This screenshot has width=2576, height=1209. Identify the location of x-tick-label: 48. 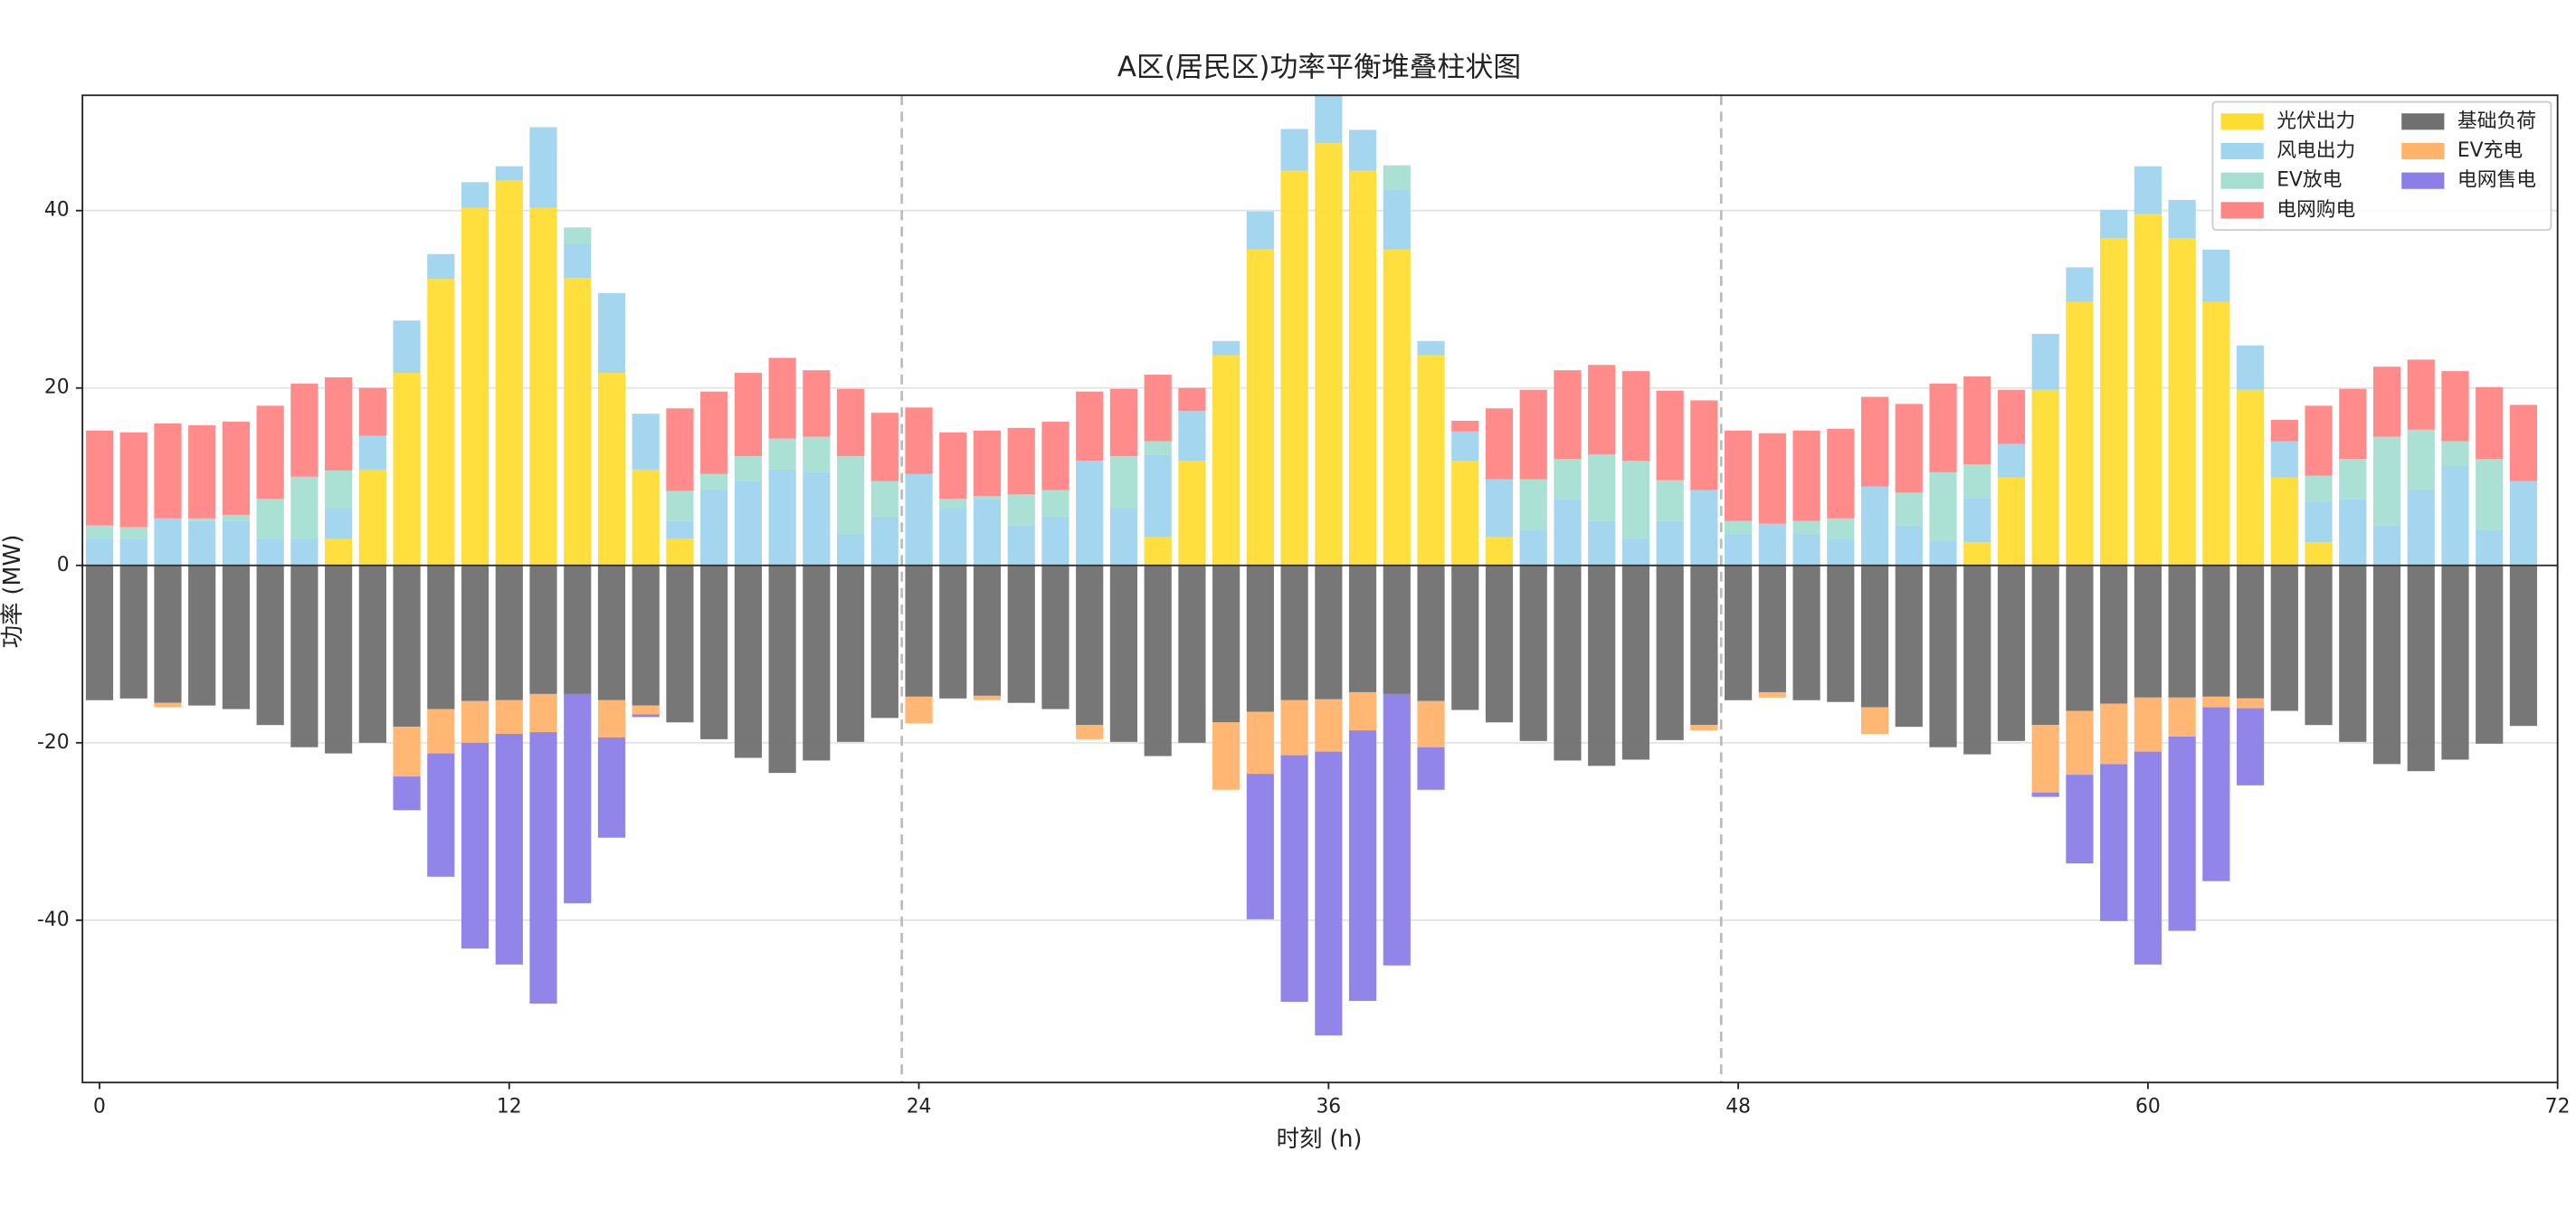
(1738, 1106).